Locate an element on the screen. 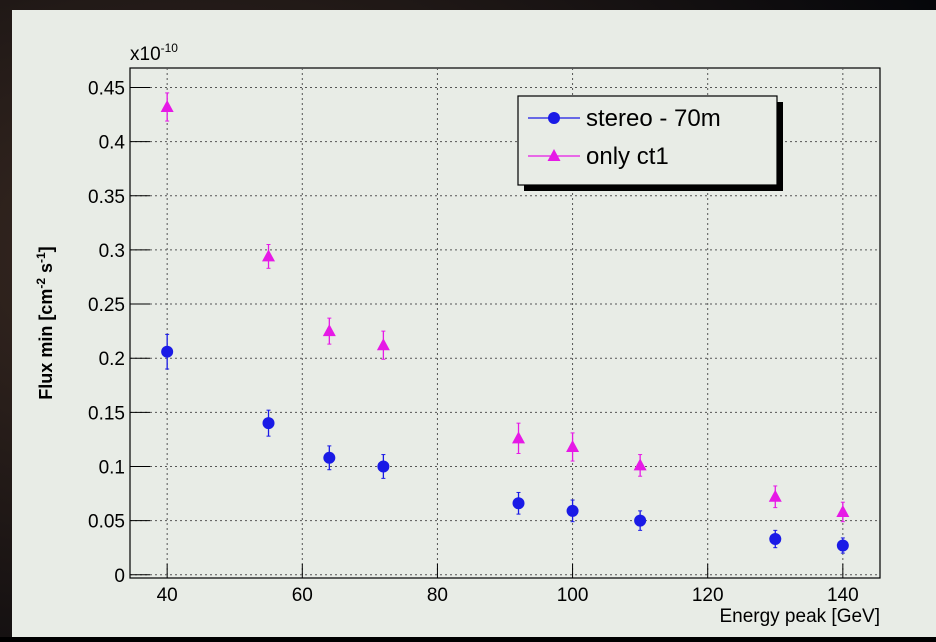  x-tick-label: 60 is located at coordinates (302, 595).